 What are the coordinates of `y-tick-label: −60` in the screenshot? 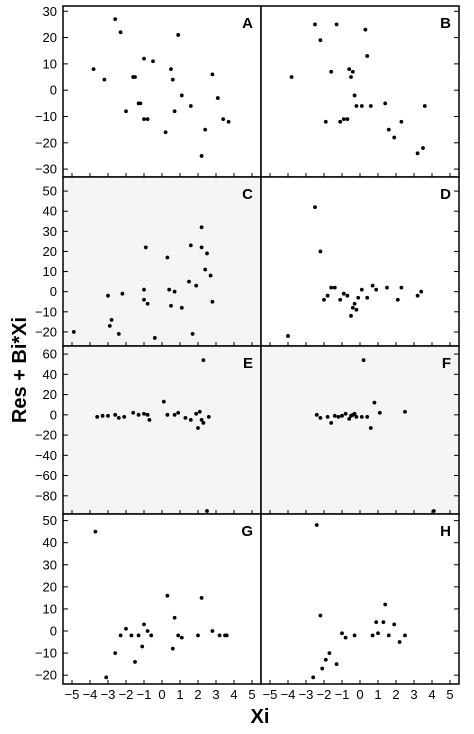 It's located at (46, 475).